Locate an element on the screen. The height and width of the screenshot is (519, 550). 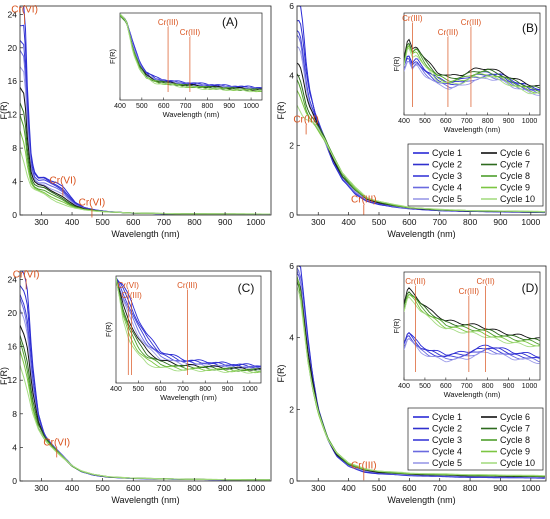
y-tick-label: 12 is located at coordinates (13, 380).